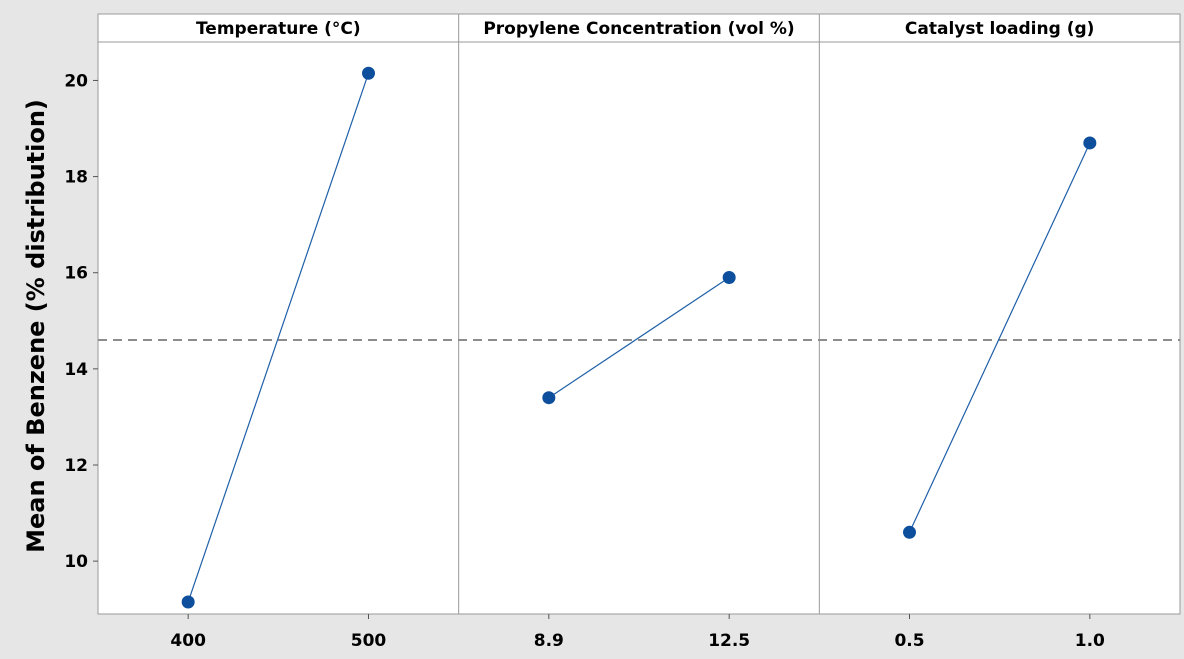 The height and width of the screenshot is (659, 1184). I want to click on y-tick-label: 18, so click(76, 178).